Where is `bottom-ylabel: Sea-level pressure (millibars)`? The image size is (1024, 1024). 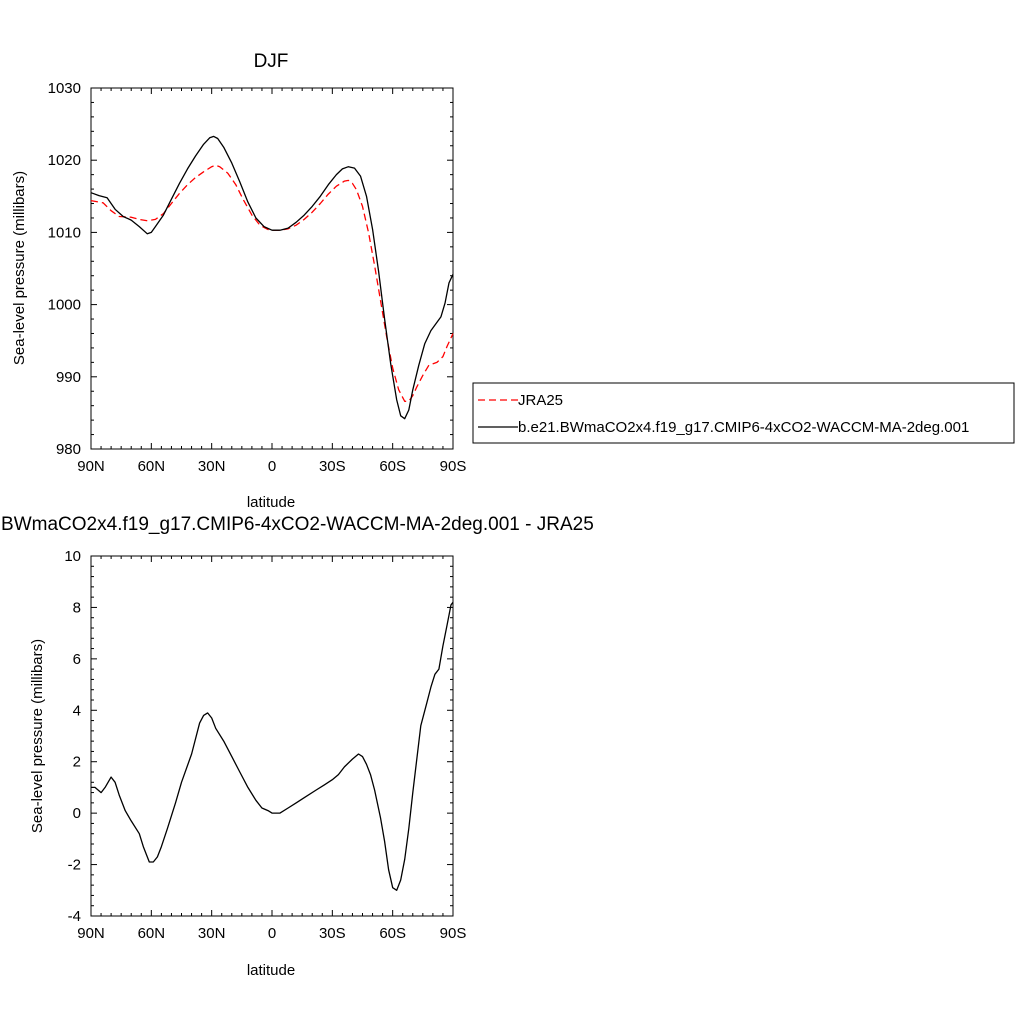 bottom-ylabel: Sea-level pressure (millibars) is located at coordinates (37, 736).